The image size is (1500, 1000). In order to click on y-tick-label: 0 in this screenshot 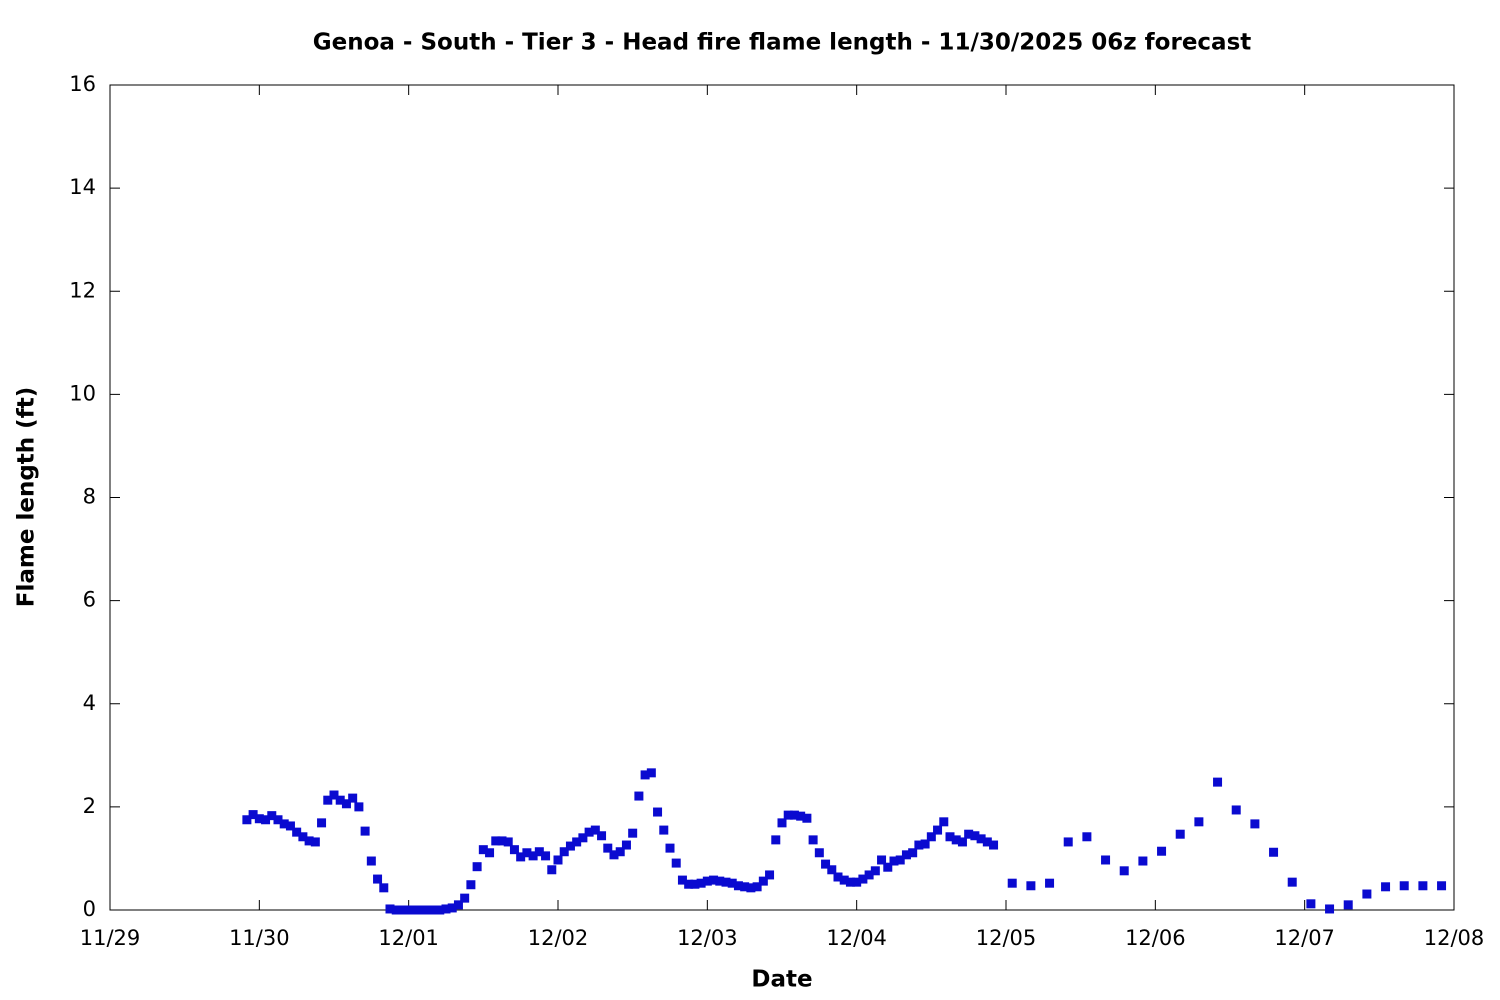, I will do `click(89, 909)`.